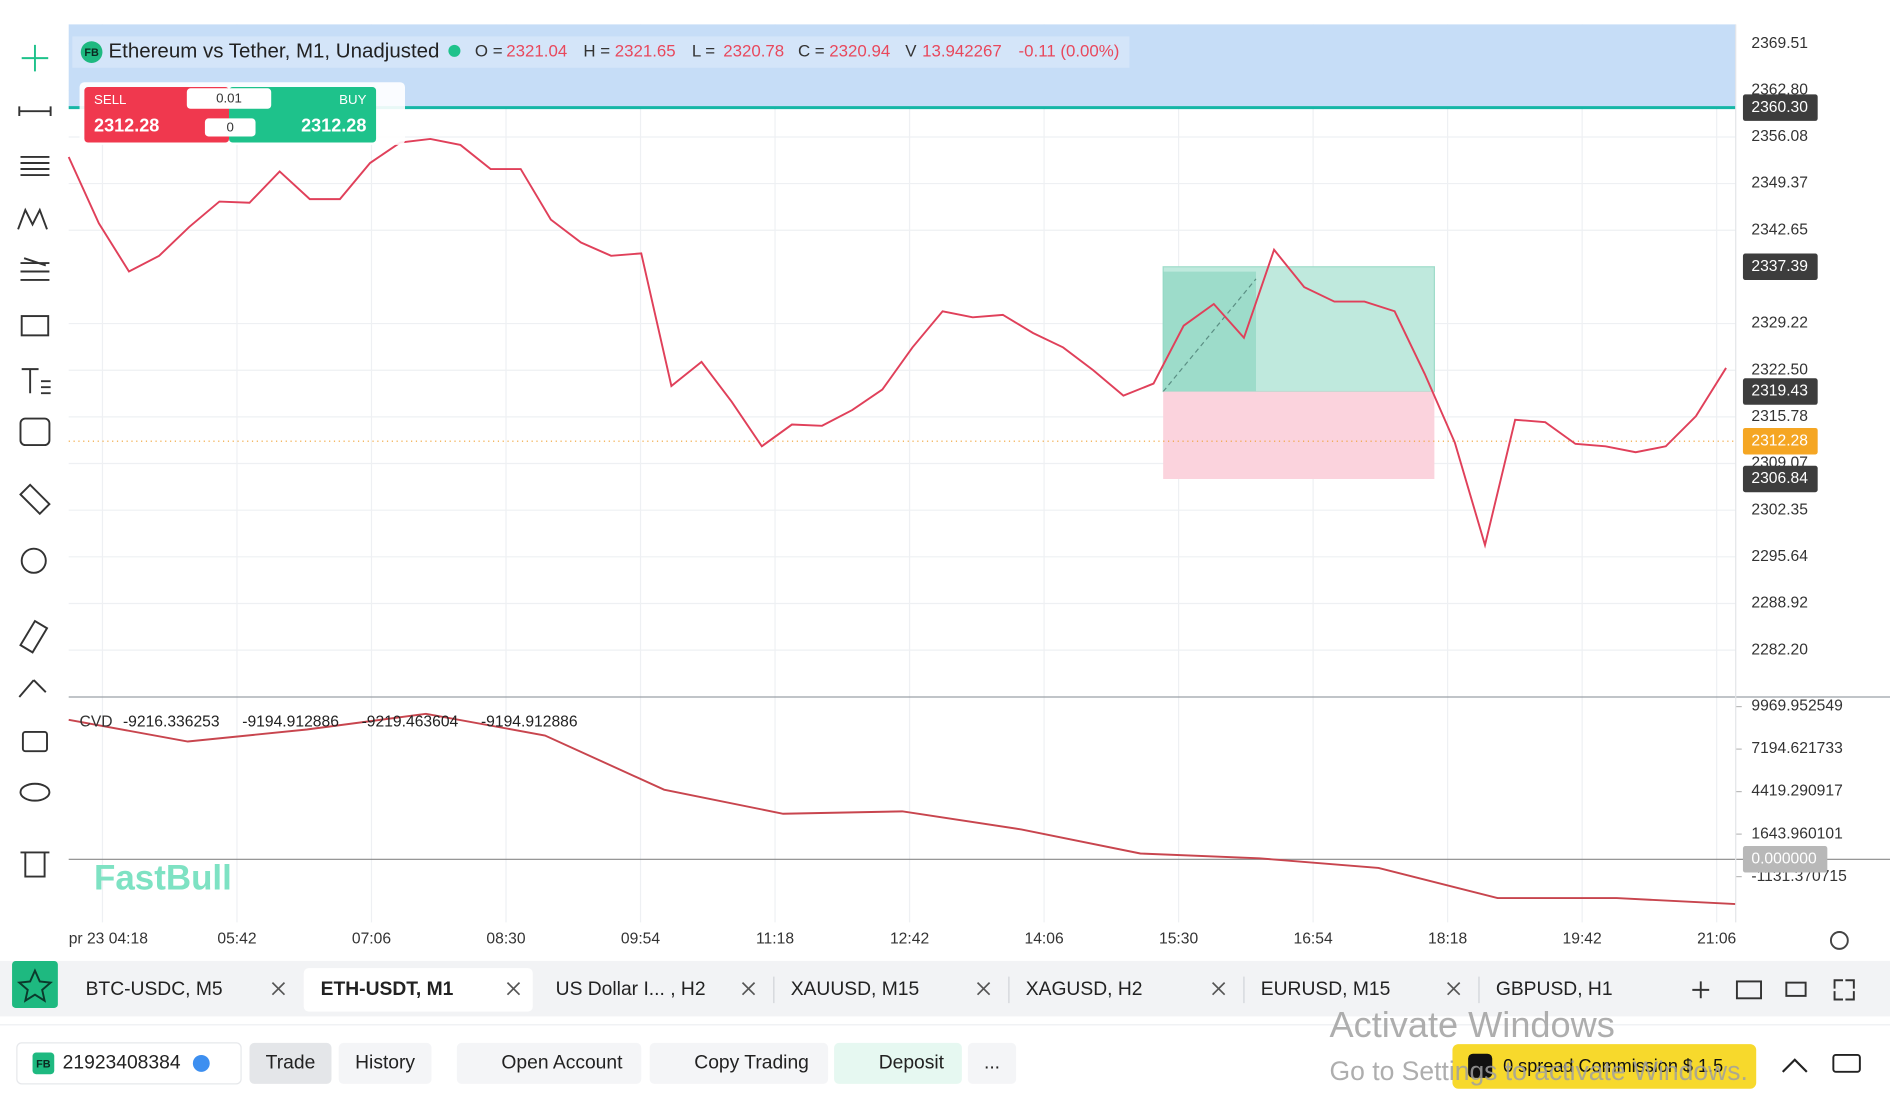 The width and height of the screenshot is (1890, 1095). Describe the element at coordinates (1582, 938) in the screenshot. I see `time-tick-label: 19:42` at that location.